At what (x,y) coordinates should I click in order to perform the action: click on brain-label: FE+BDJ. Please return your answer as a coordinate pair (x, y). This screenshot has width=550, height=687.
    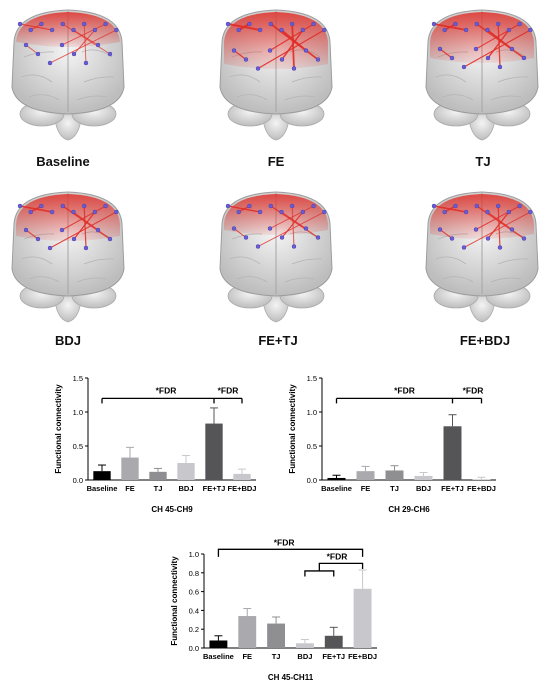
    Looking at the image, I should click on (485, 340).